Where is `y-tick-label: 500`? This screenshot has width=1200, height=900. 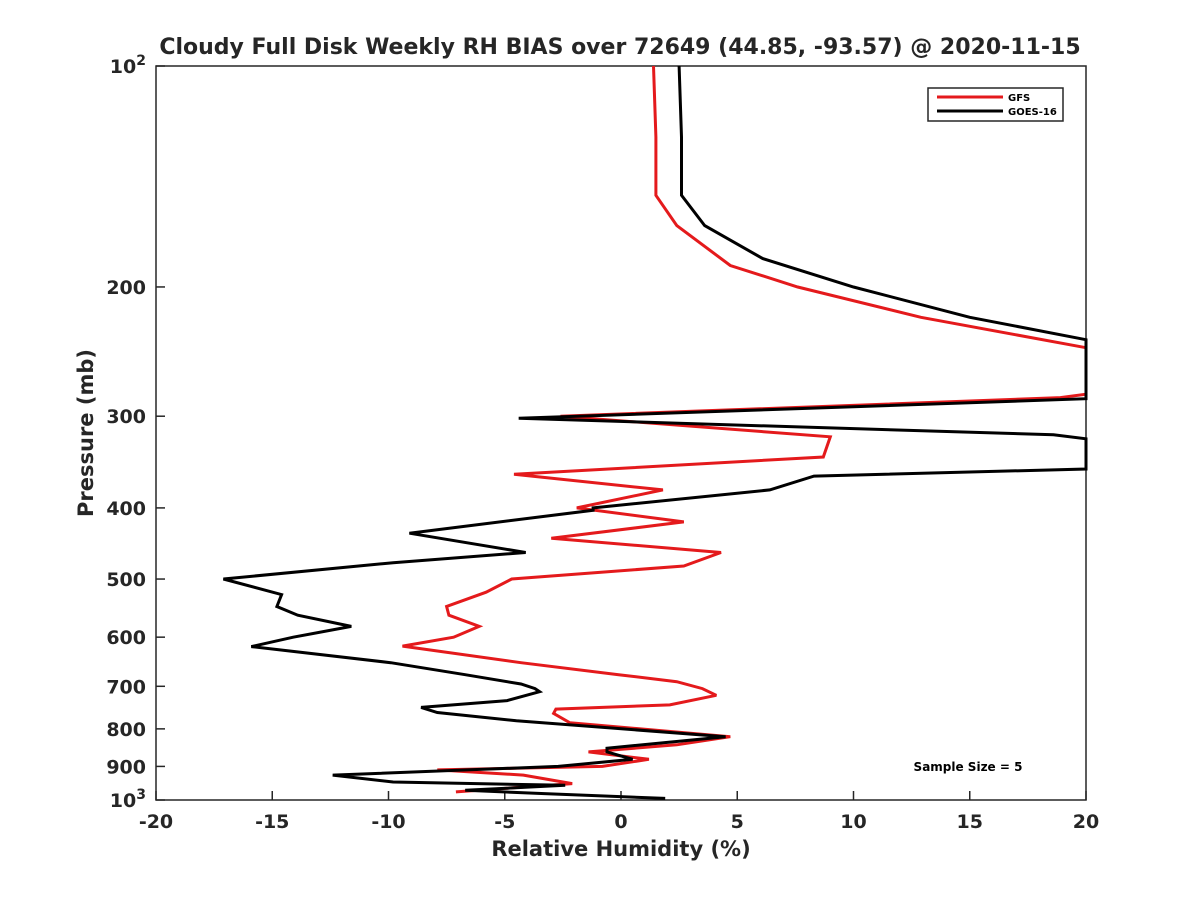
y-tick-label: 500 is located at coordinates (126, 580).